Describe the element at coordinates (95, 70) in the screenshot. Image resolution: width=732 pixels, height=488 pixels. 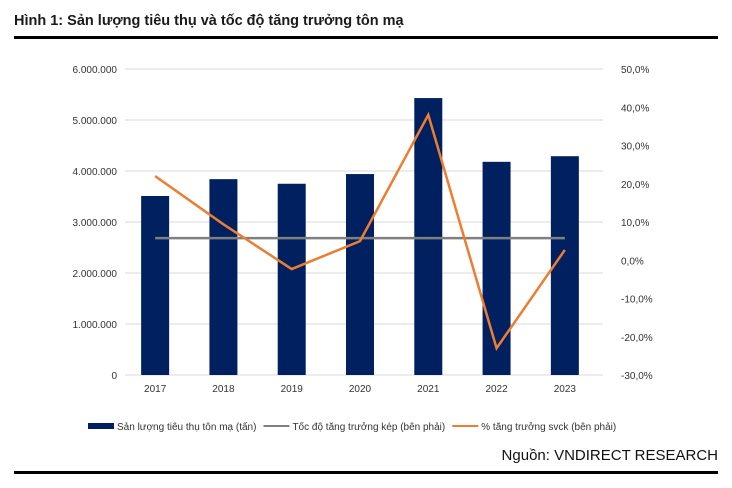
I see `left-tick-label: 6.000.000` at that location.